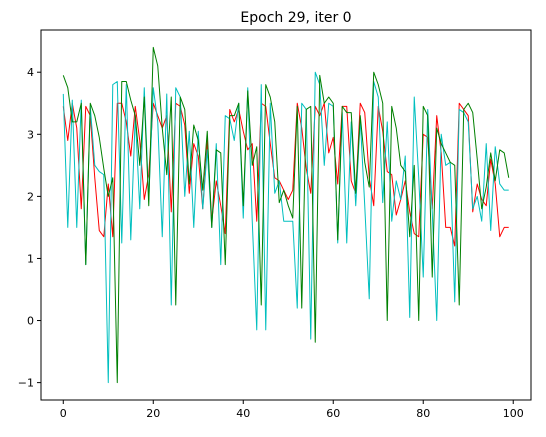 The image size is (546, 437). I want to click on x-tick-label: 80, so click(423, 413).